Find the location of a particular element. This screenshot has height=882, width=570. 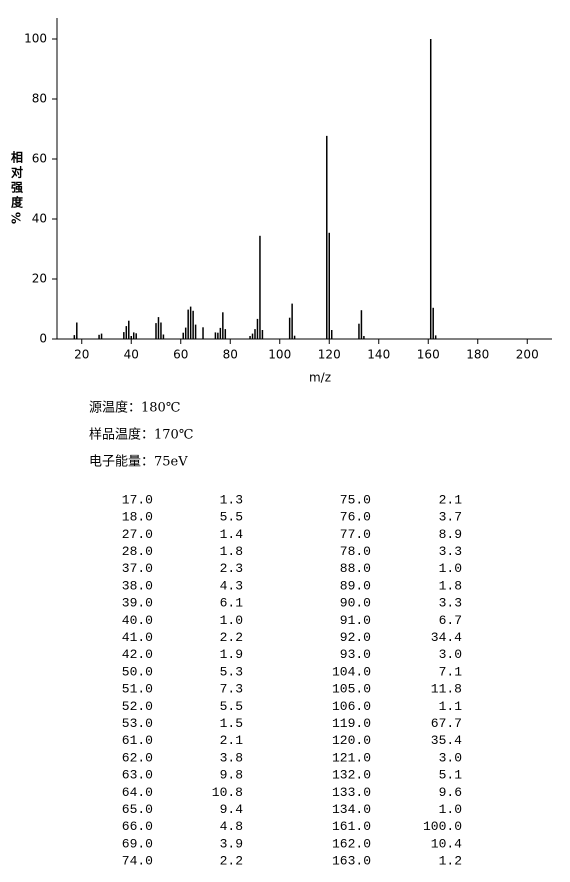

table-cell: 120.0 is located at coordinates (351, 740).